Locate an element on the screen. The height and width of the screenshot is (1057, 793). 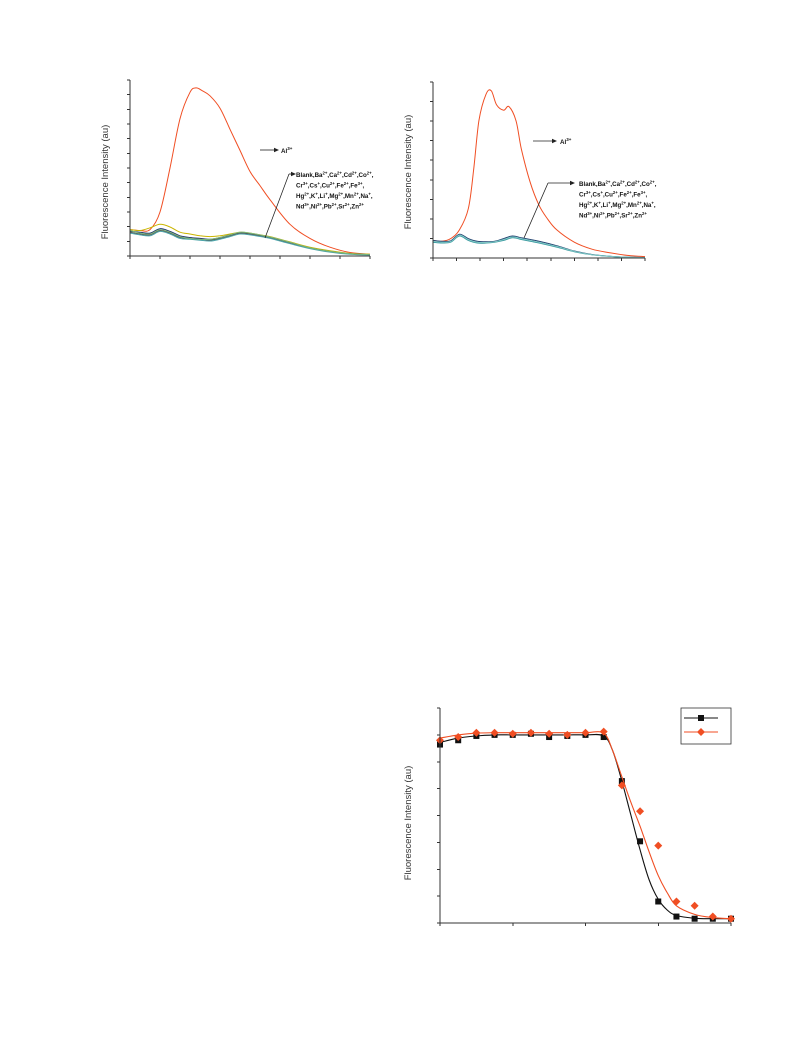
chart-c-axes is located at coordinates (585, 816).